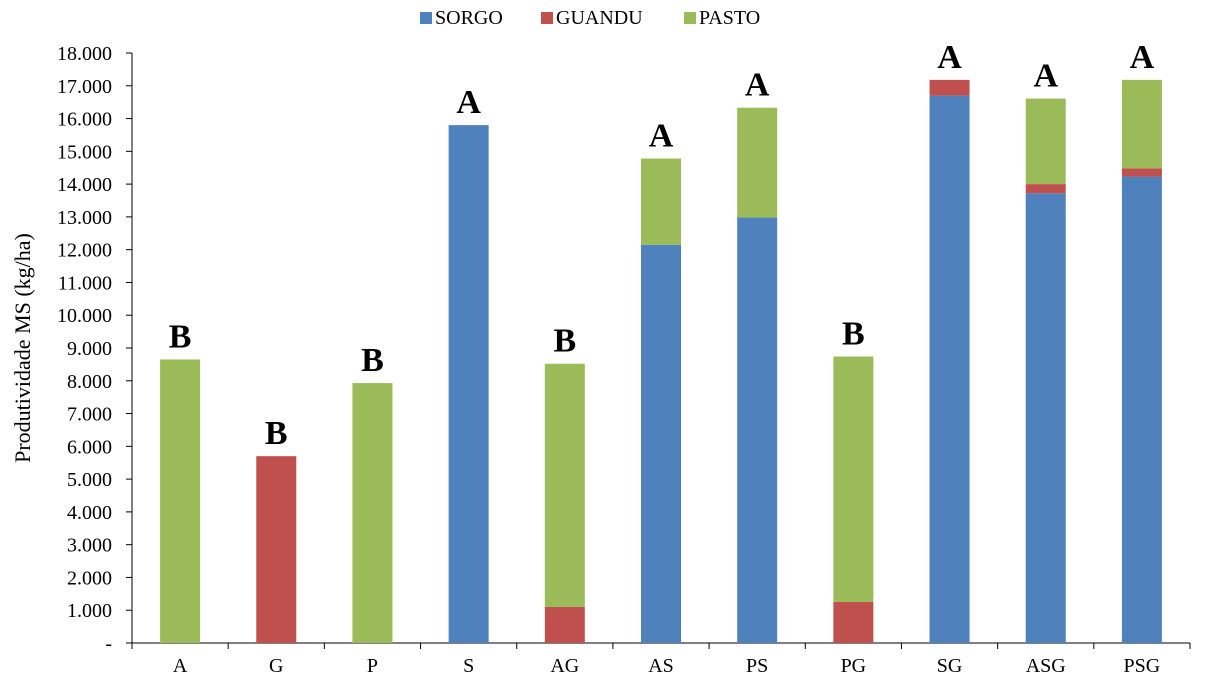 The width and height of the screenshot is (1209, 689). What do you see at coordinates (372, 666) in the screenshot?
I see `x-tick-label: P` at bounding box center [372, 666].